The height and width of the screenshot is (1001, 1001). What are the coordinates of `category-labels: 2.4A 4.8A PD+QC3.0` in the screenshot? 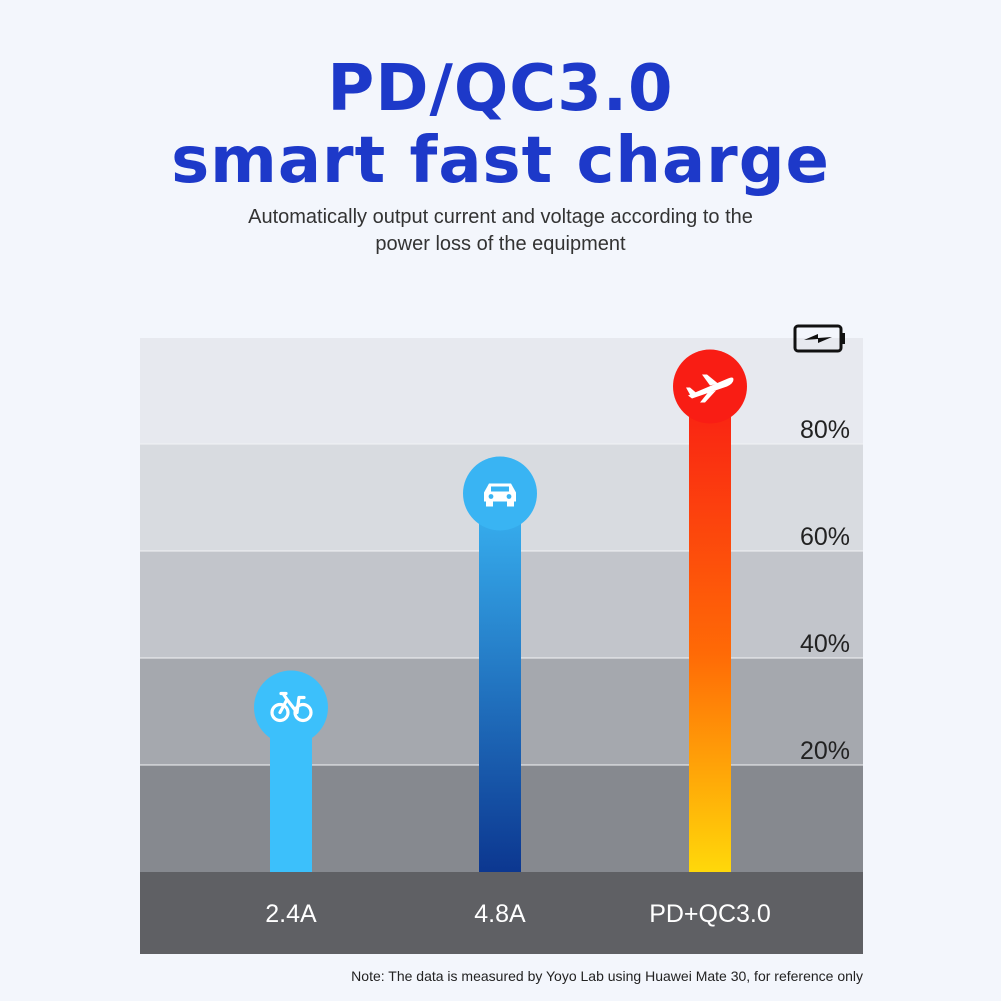 It's located at (518, 914).